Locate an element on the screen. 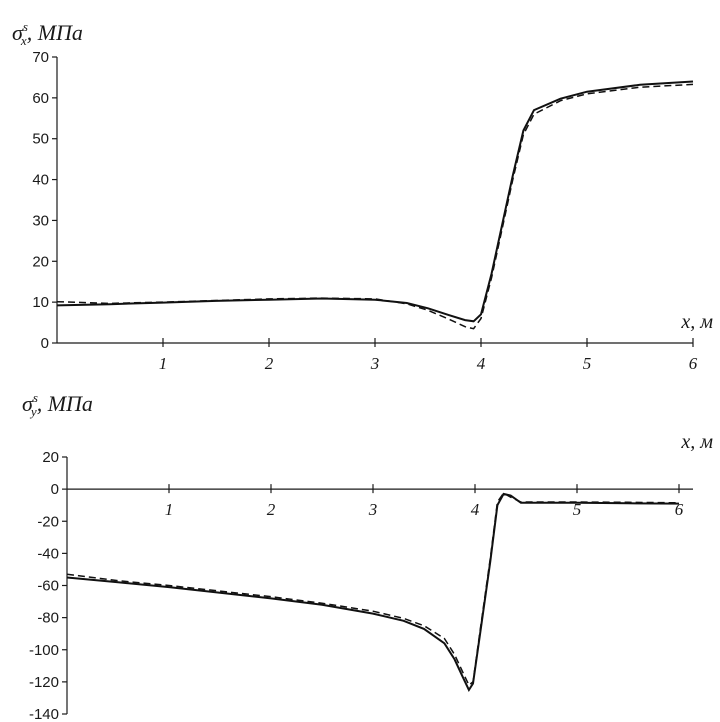 The image size is (720, 722). y-tick-label: 40 is located at coordinates (40, 180).